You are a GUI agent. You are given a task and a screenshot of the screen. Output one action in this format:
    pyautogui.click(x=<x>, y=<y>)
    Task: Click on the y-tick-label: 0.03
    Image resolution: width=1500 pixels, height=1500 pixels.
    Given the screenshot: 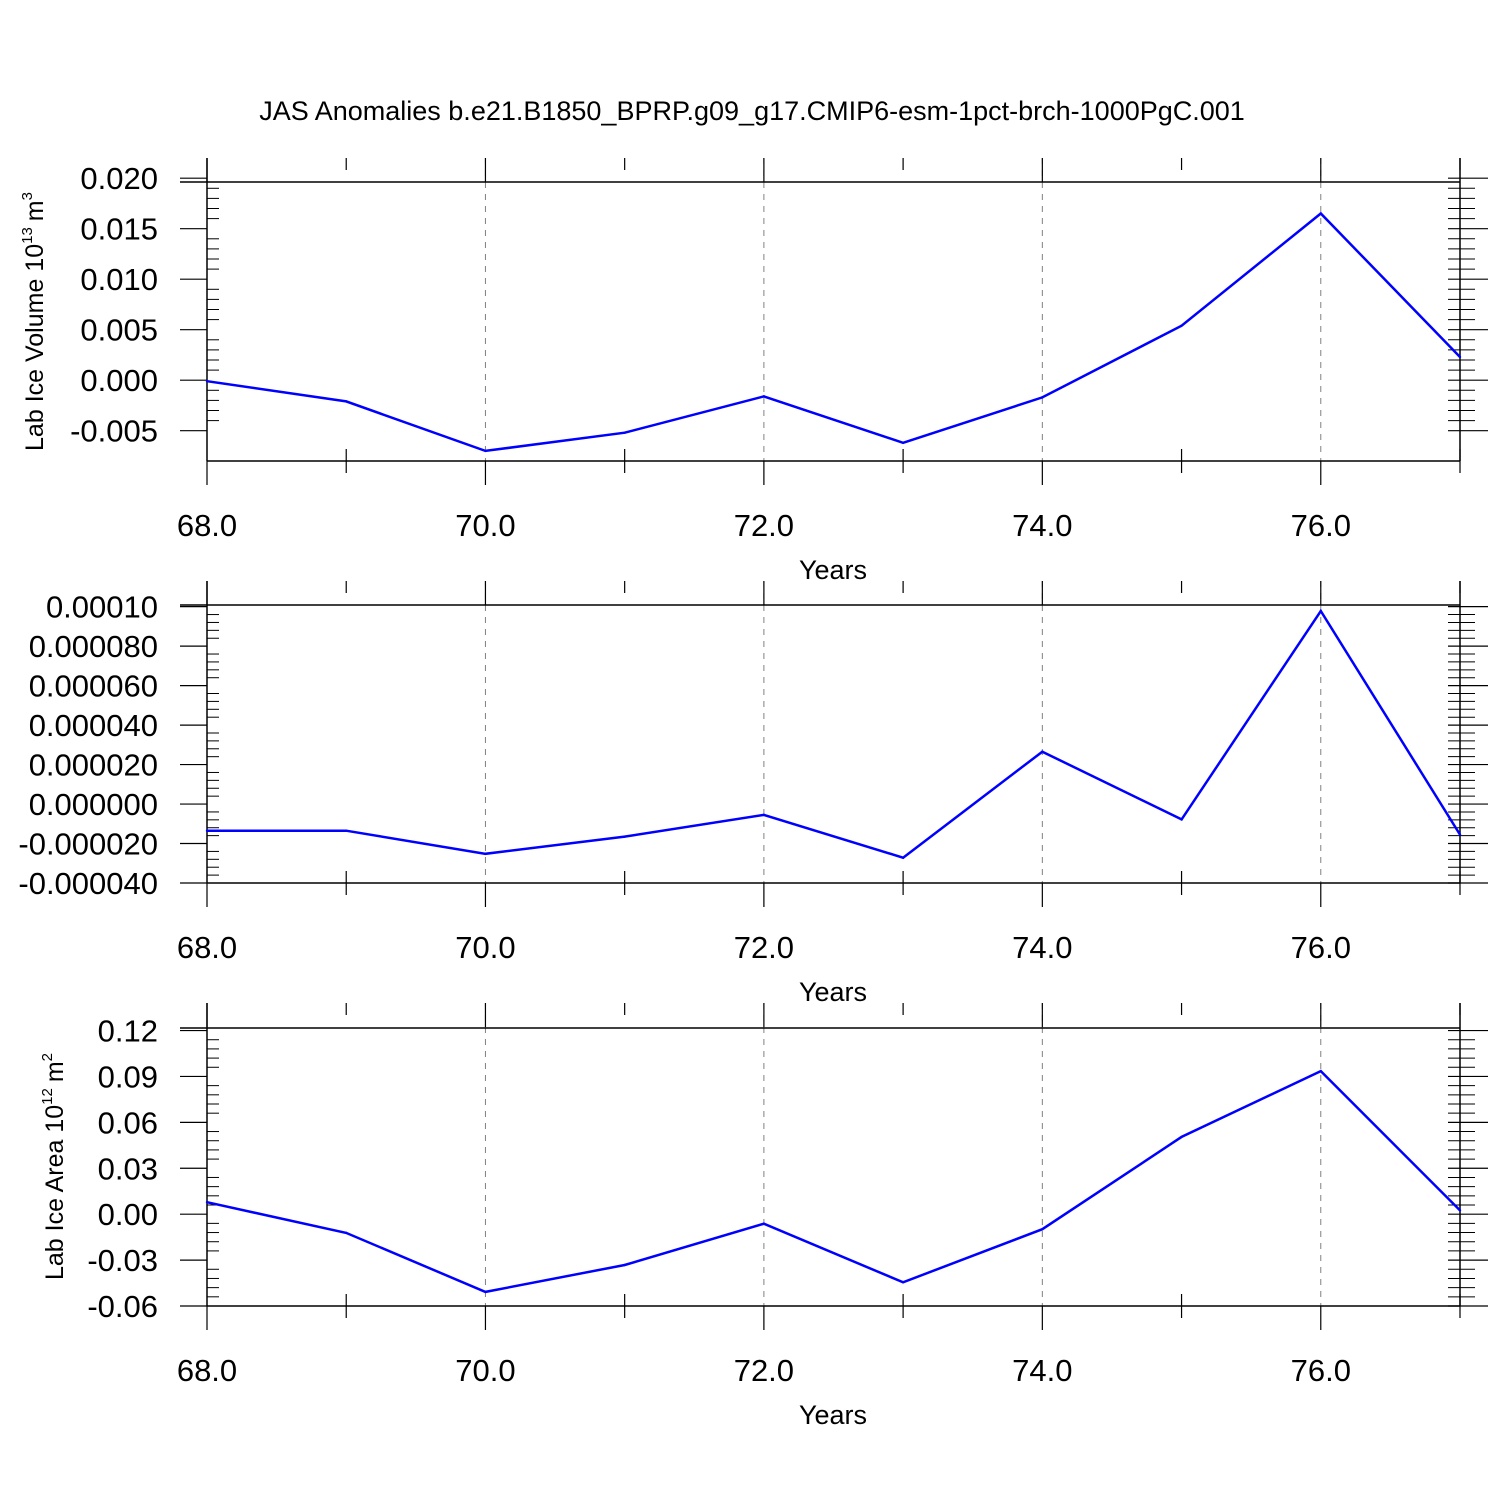 What is the action you would take?
    pyautogui.click(x=128, y=1168)
    